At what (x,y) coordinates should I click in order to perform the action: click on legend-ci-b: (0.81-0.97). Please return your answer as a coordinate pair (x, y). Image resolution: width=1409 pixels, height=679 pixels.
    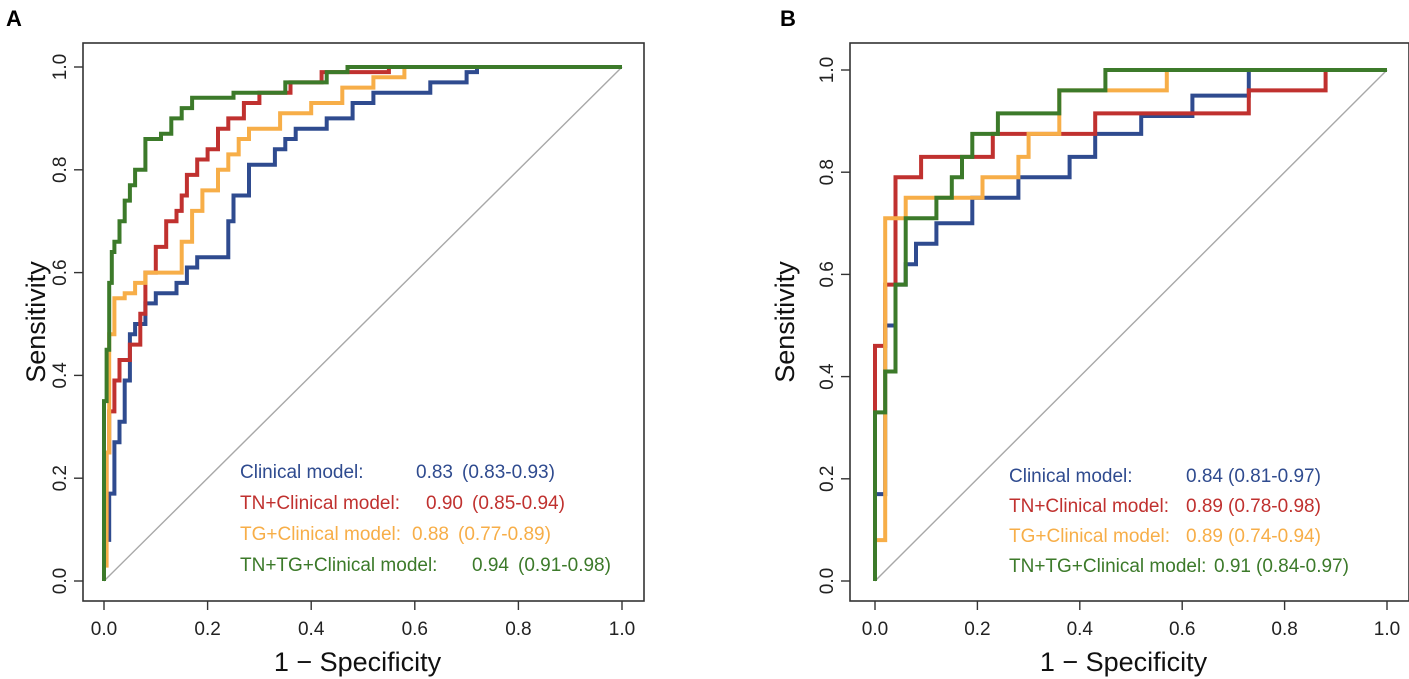
    Looking at the image, I should click on (1274, 476).